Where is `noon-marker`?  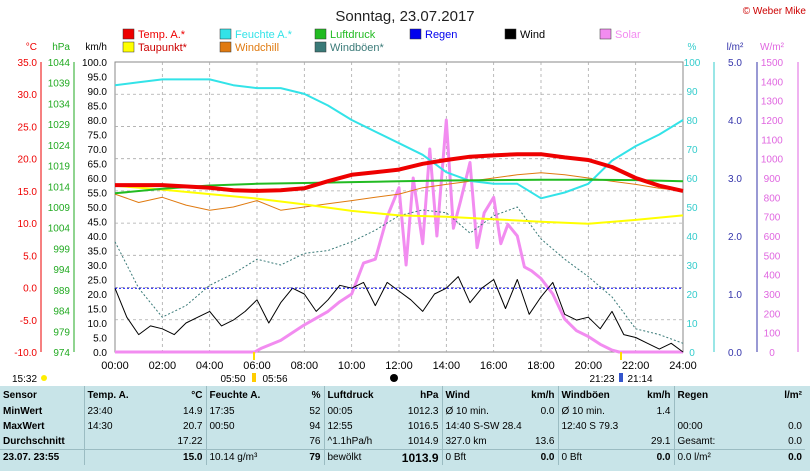
noon-marker is located at coordinates (394, 378).